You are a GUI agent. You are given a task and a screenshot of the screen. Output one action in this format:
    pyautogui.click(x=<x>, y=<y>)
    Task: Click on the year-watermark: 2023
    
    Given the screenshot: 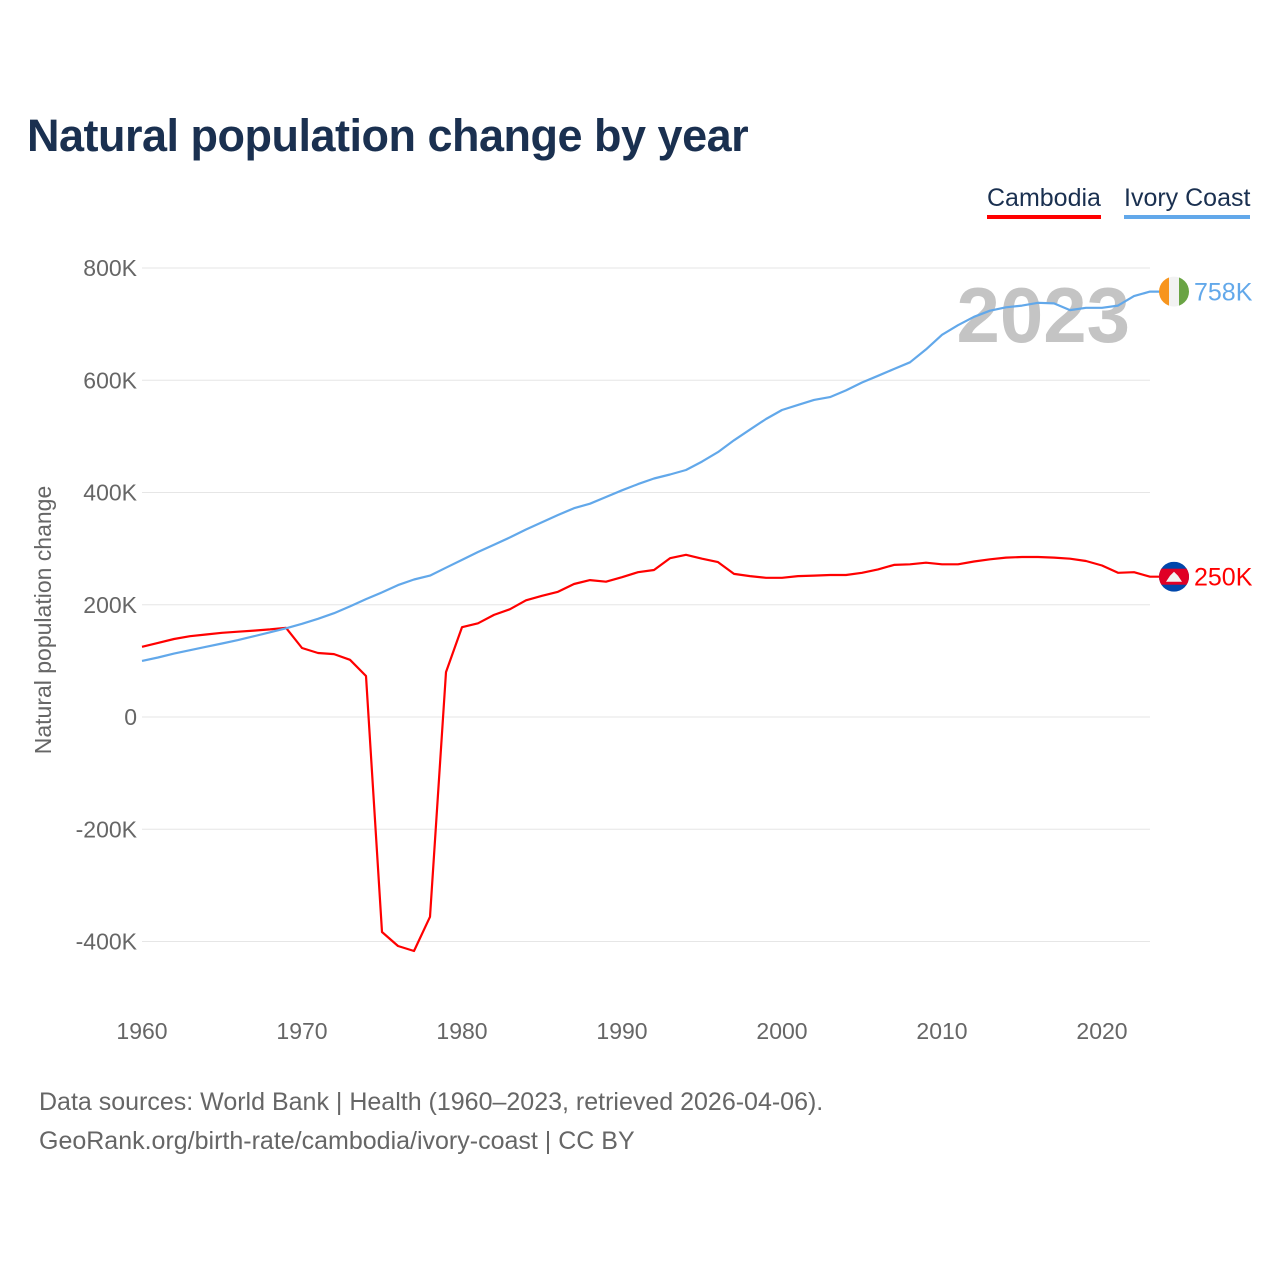 What is the action you would take?
    pyautogui.click(x=1043, y=315)
    